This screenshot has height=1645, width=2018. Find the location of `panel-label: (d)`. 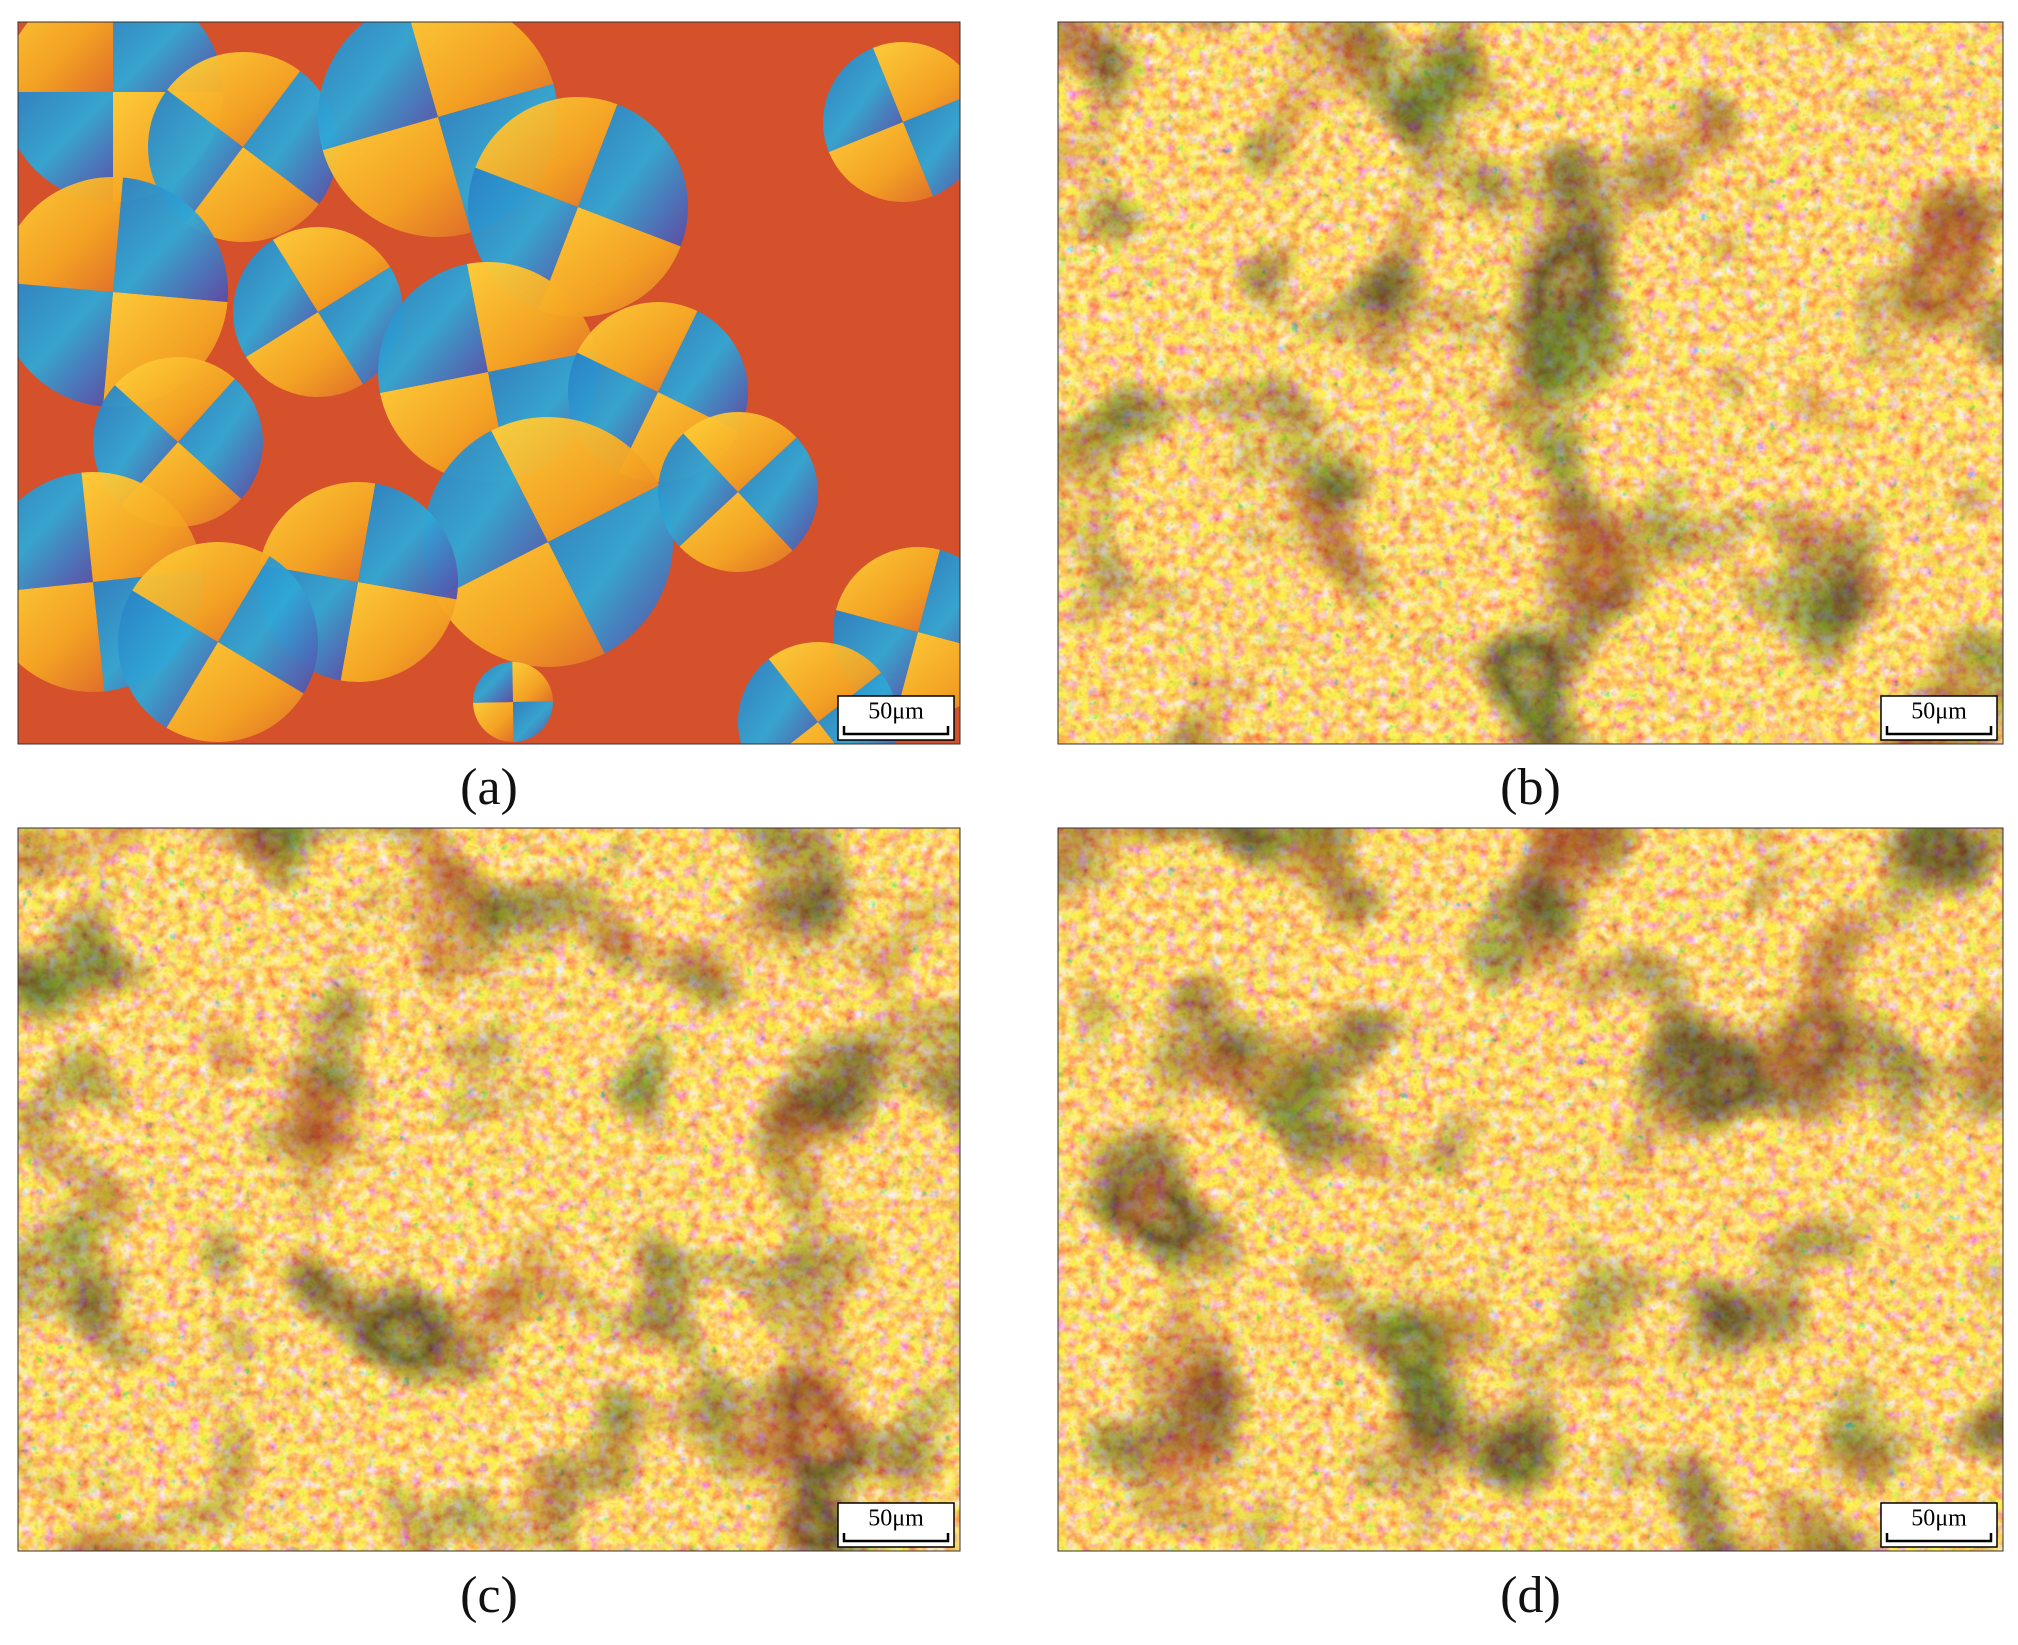

panel-label: (d) is located at coordinates (1530, 1595).